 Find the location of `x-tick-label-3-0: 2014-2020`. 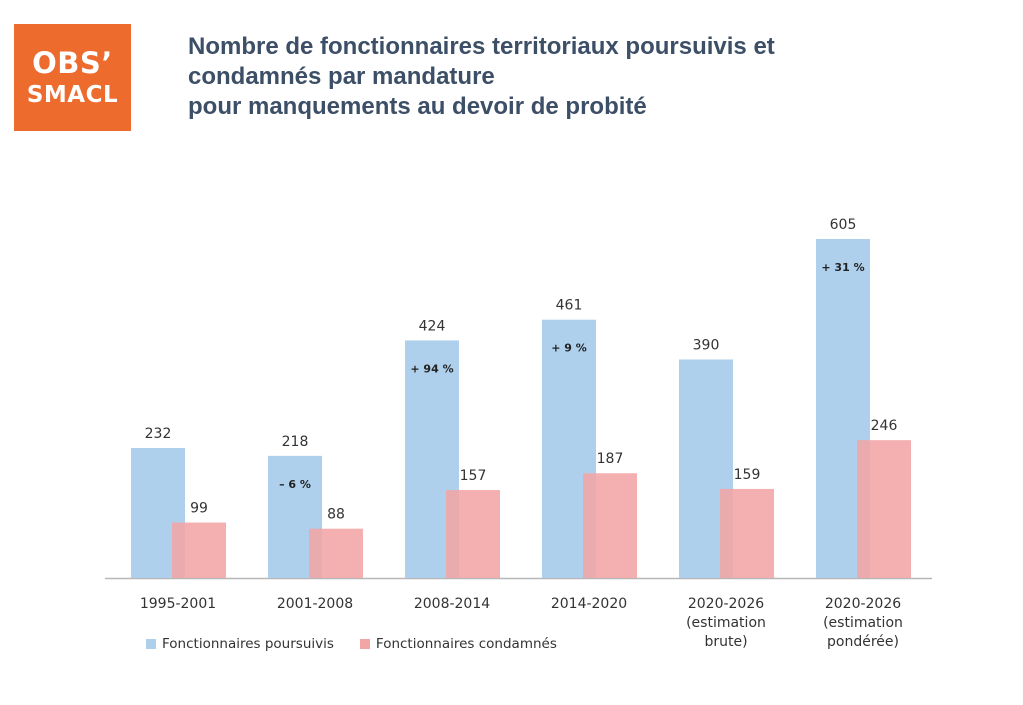

x-tick-label-3-0: 2014-2020 is located at coordinates (589, 604).